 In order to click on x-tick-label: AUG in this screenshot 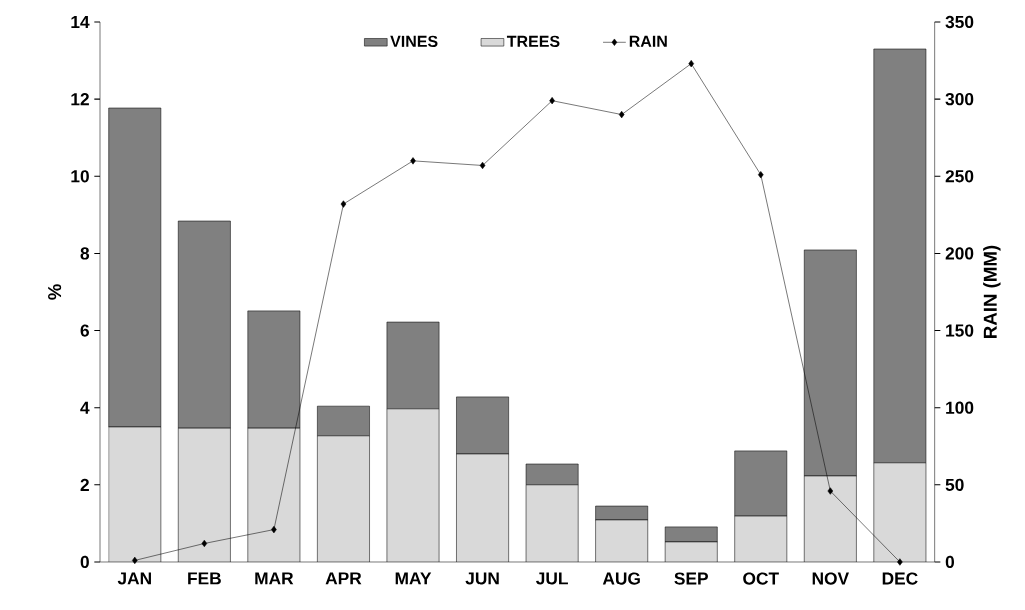, I will do `click(621, 578)`.